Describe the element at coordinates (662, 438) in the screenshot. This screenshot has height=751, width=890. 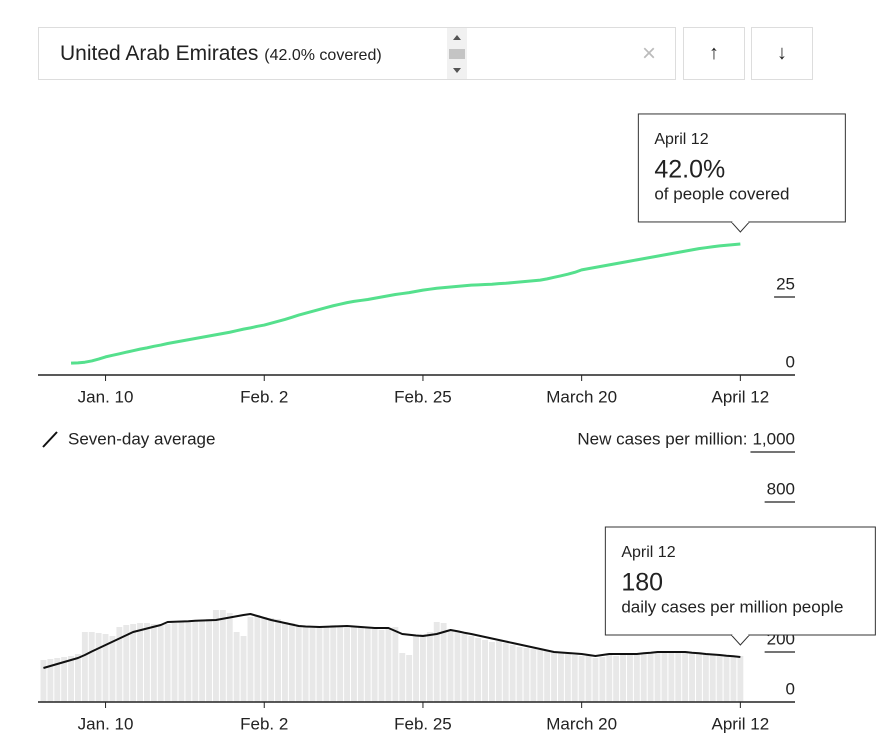
I see `y-axis-label: New cases per million:` at that location.